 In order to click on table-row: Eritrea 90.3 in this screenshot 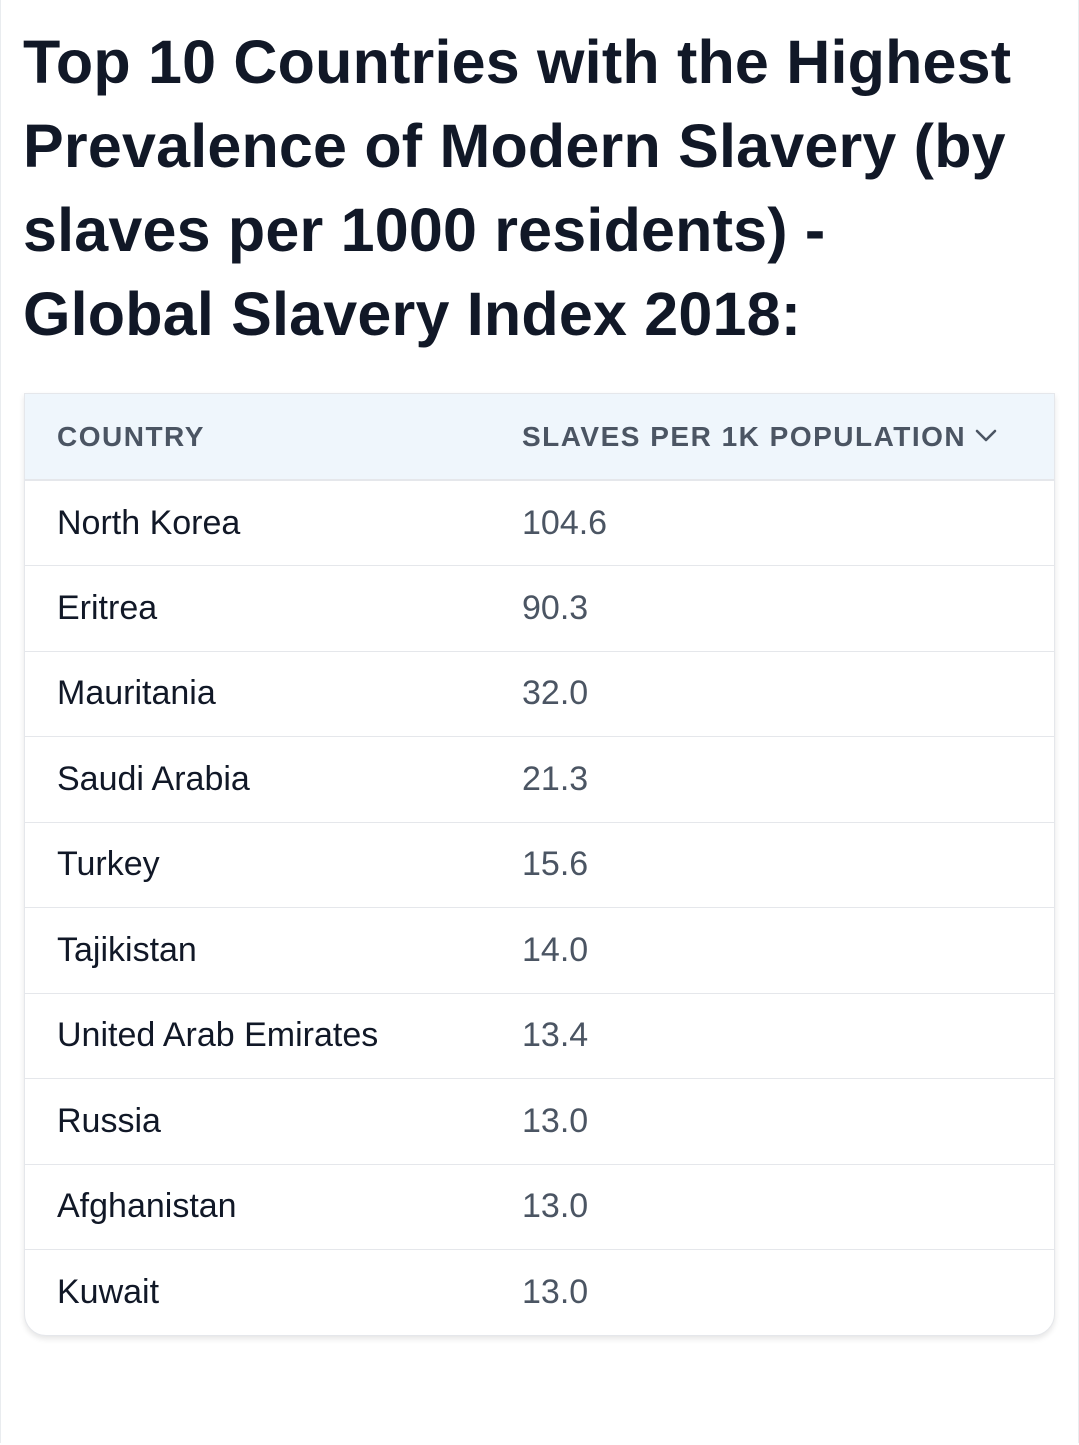, I will do `click(539, 608)`.